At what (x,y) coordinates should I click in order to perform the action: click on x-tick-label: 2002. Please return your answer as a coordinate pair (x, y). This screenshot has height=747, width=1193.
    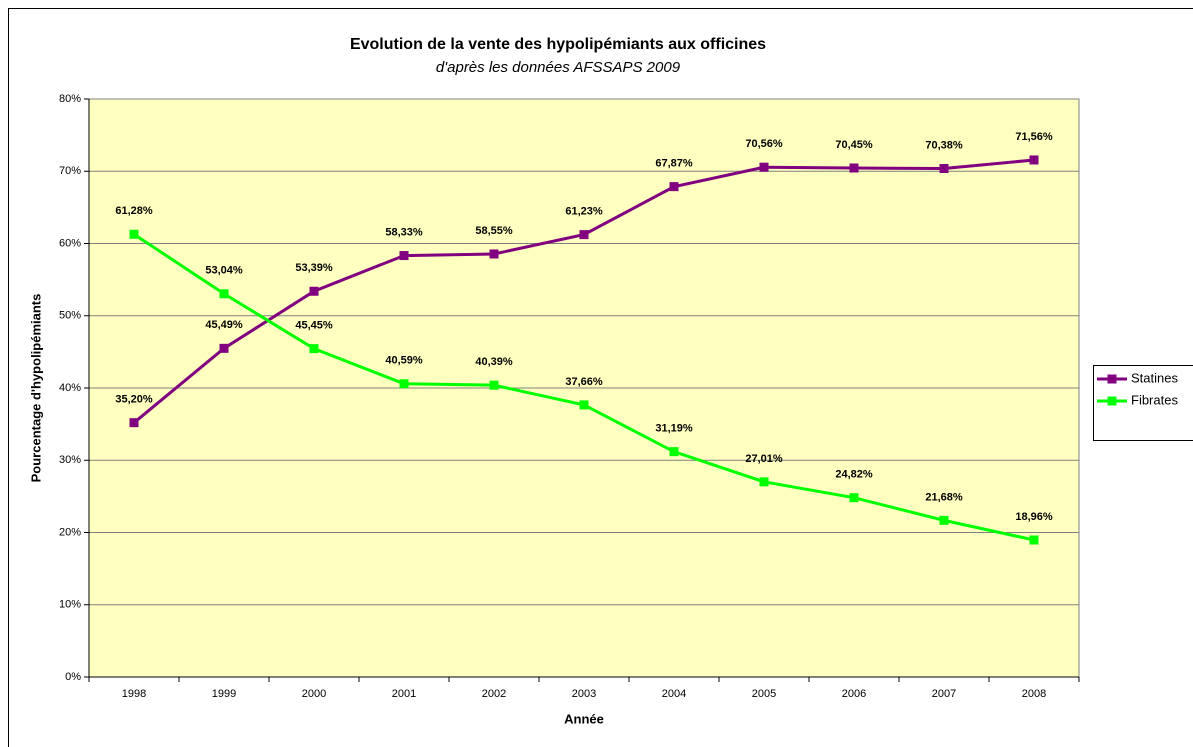
    Looking at the image, I should click on (494, 694).